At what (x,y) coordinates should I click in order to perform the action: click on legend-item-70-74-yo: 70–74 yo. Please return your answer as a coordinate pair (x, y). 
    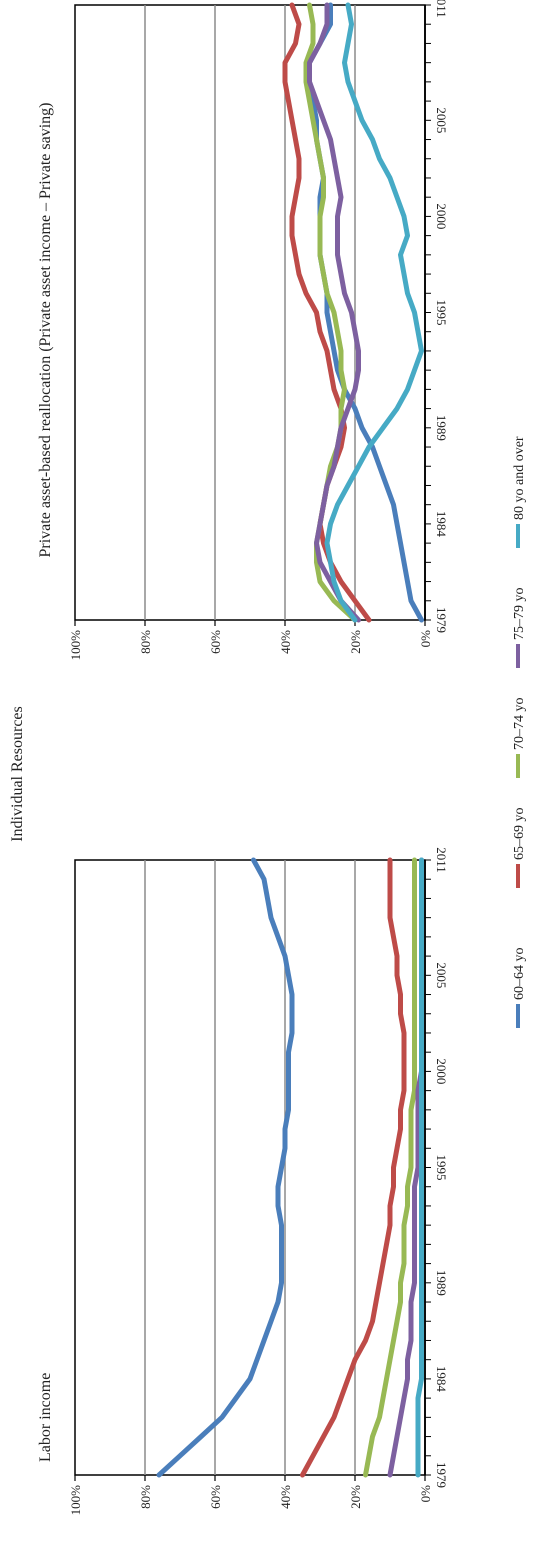
    Looking at the image, I should click on (519, 738).